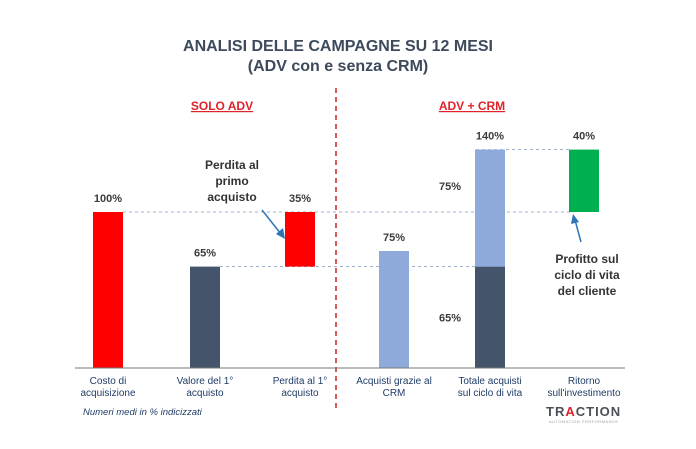 The width and height of the screenshot is (696, 449). I want to click on category-label: Costo di, so click(108, 381).